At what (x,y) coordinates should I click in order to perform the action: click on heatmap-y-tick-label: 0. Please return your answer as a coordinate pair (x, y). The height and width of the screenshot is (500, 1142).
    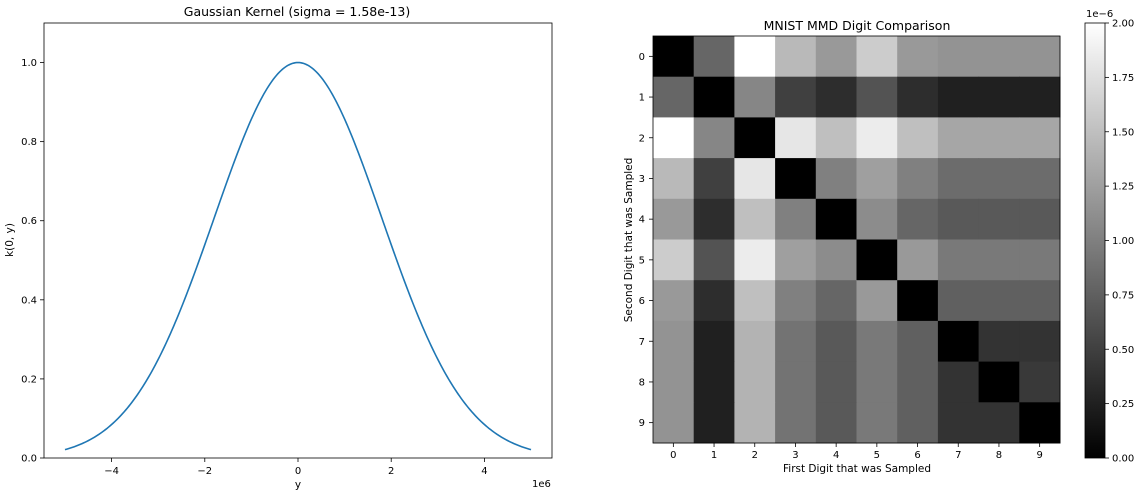
    Looking at the image, I should click on (642, 57).